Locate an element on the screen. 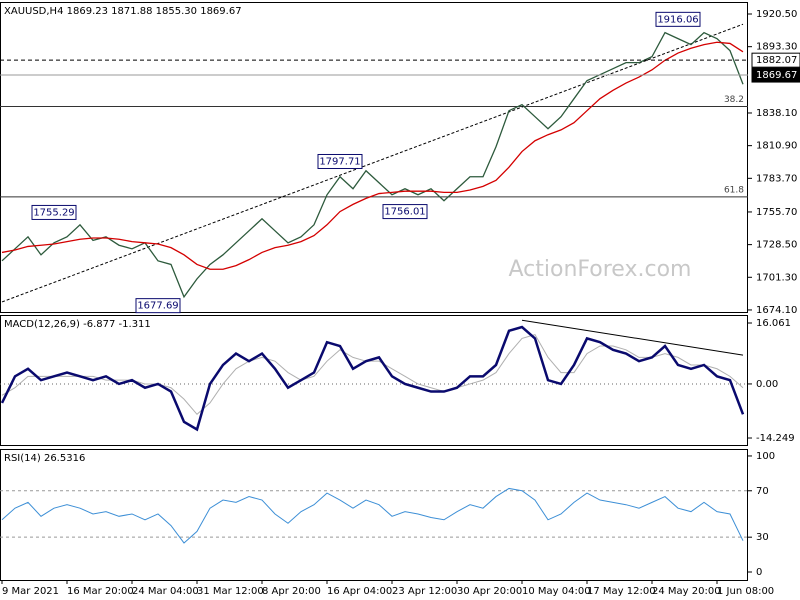 Image resolution: width=800 pixels, height=600 pixels. x-tick-label: 31 Mar 12:00 is located at coordinates (230, 591).